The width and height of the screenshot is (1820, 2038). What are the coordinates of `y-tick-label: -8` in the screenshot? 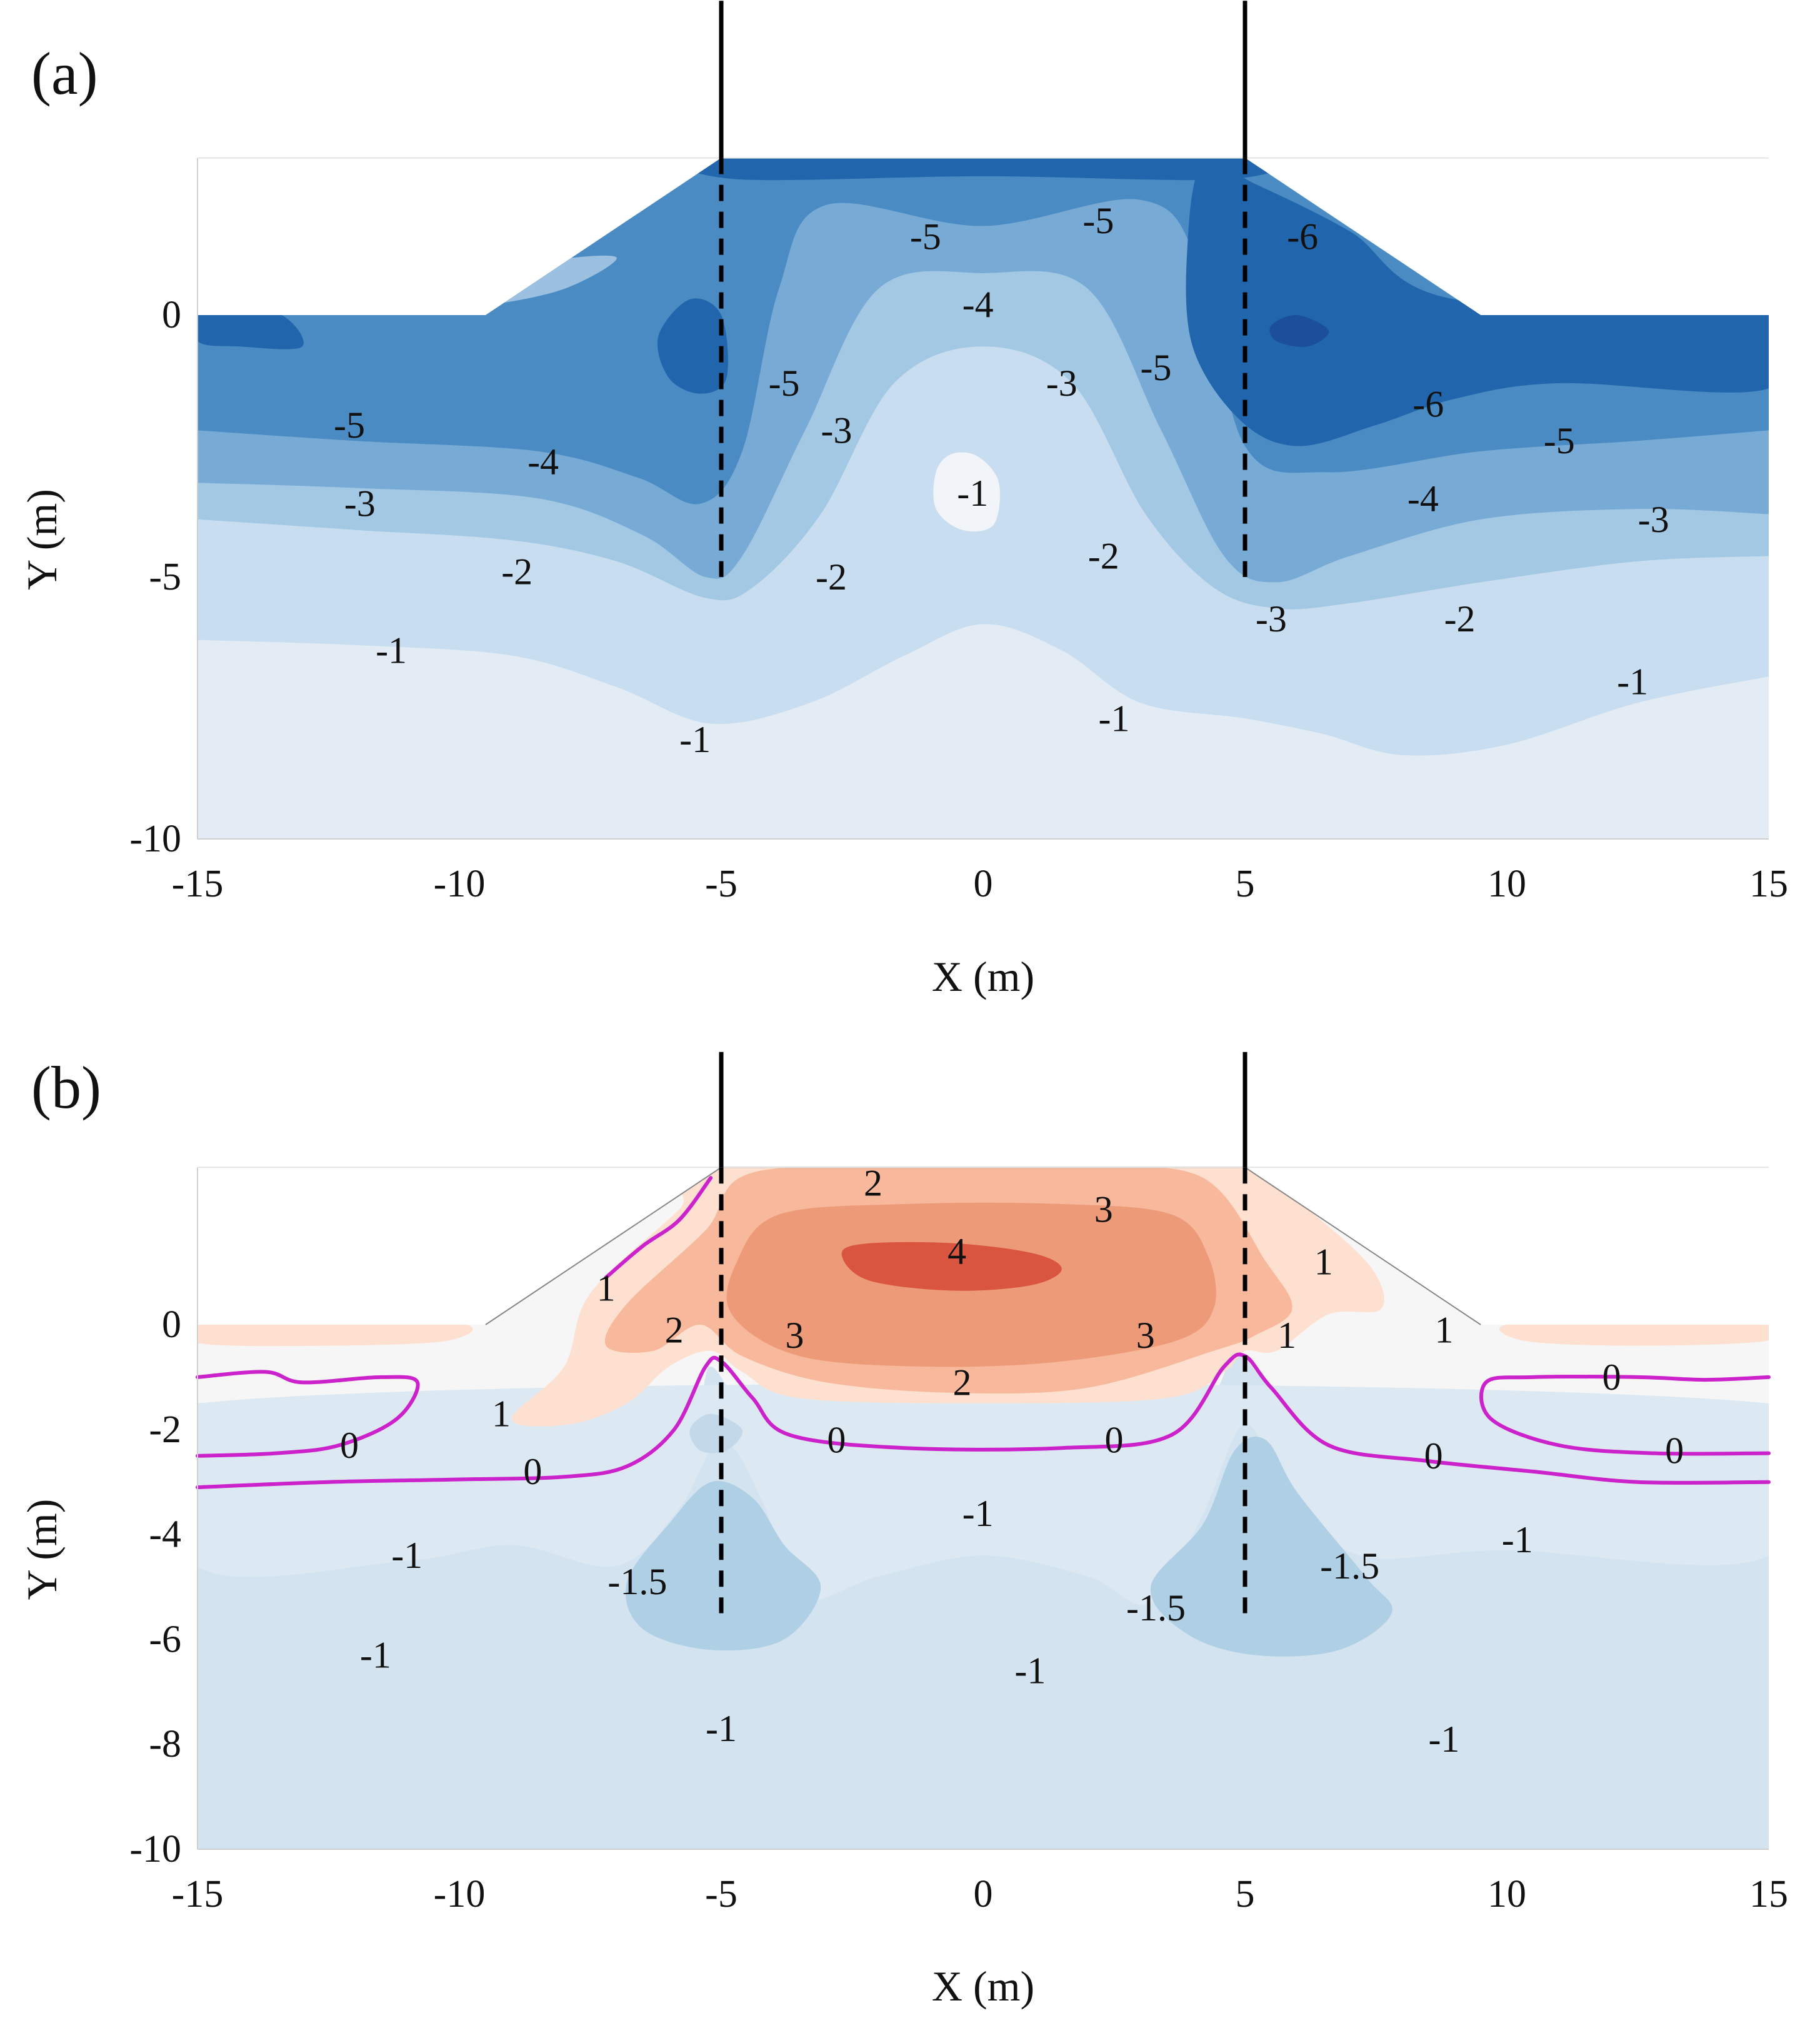 It's located at (165, 1744).